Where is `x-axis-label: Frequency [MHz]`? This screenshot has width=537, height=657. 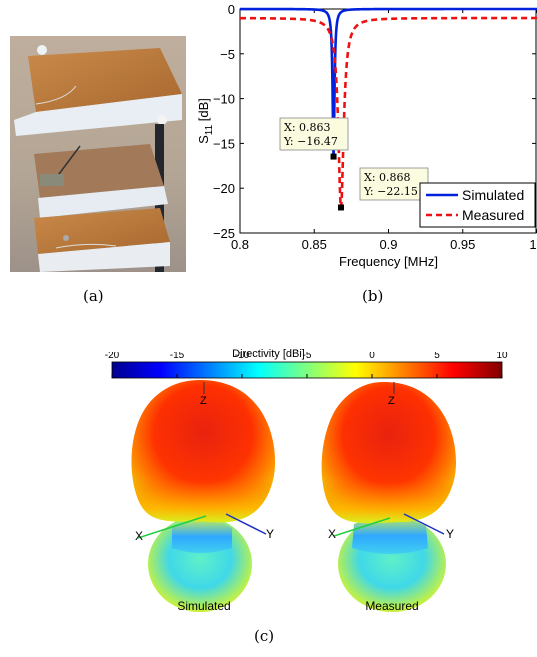
x-axis-label: Frequency [MHz] is located at coordinates (388, 261).